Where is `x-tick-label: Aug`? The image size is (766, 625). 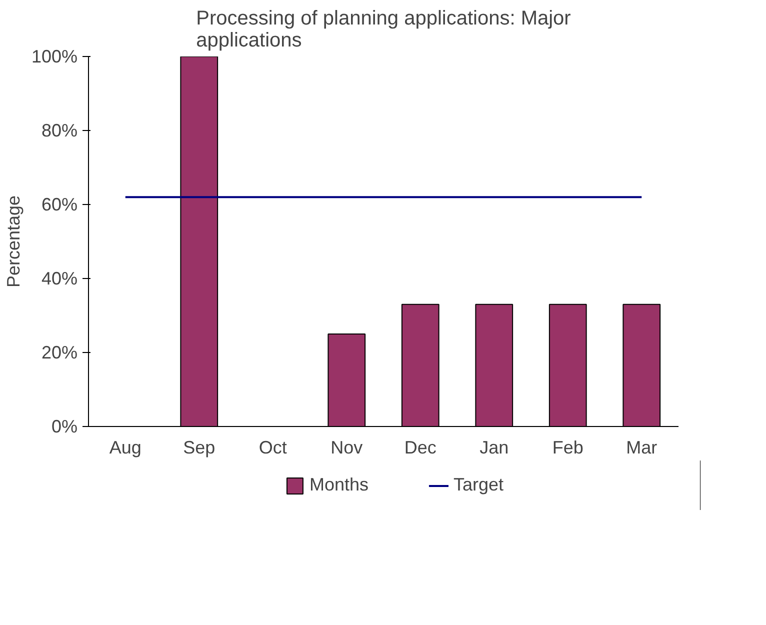
x-tick-label: Aug is located at coordinates (125, 448).